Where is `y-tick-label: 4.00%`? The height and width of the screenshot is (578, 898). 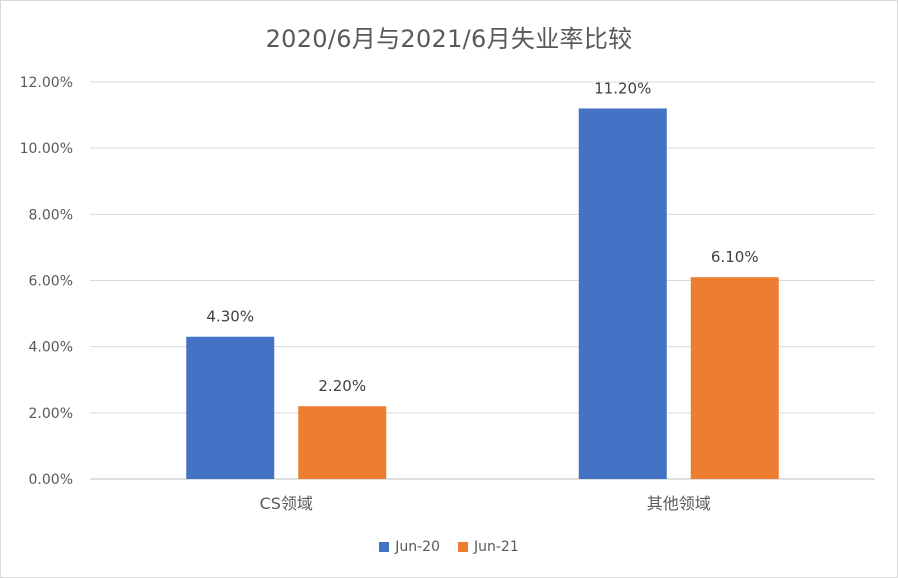
y-tick-label: 4.00% is located at coordinates (51, 348).